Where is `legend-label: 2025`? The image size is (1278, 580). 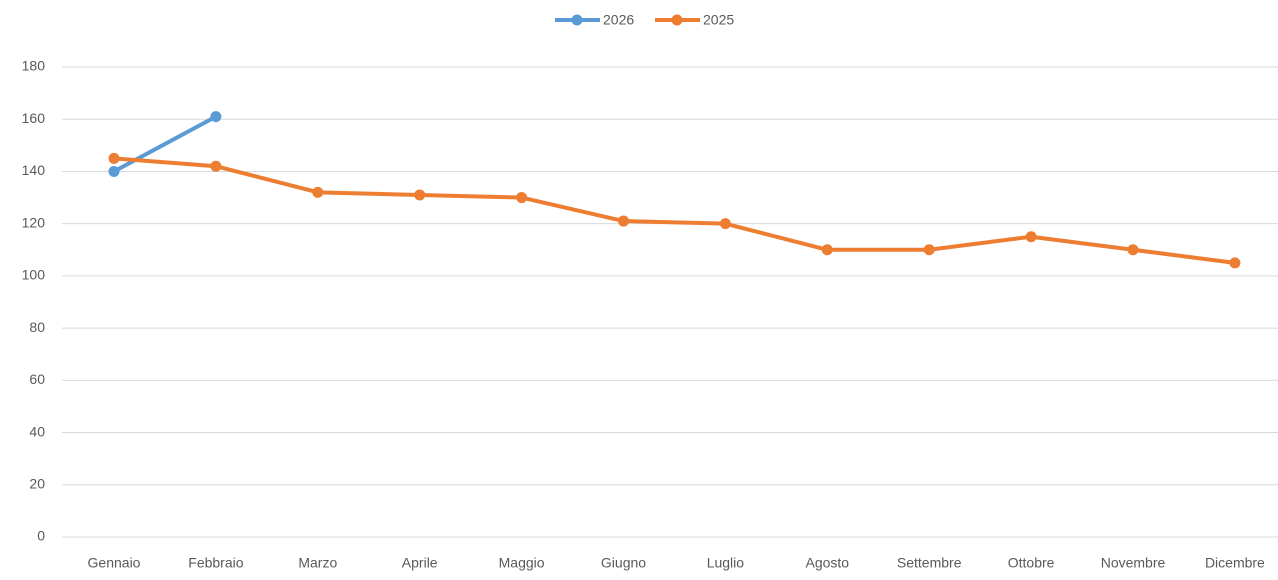 legend-label: 2025 is located at coordinates (718, 20).